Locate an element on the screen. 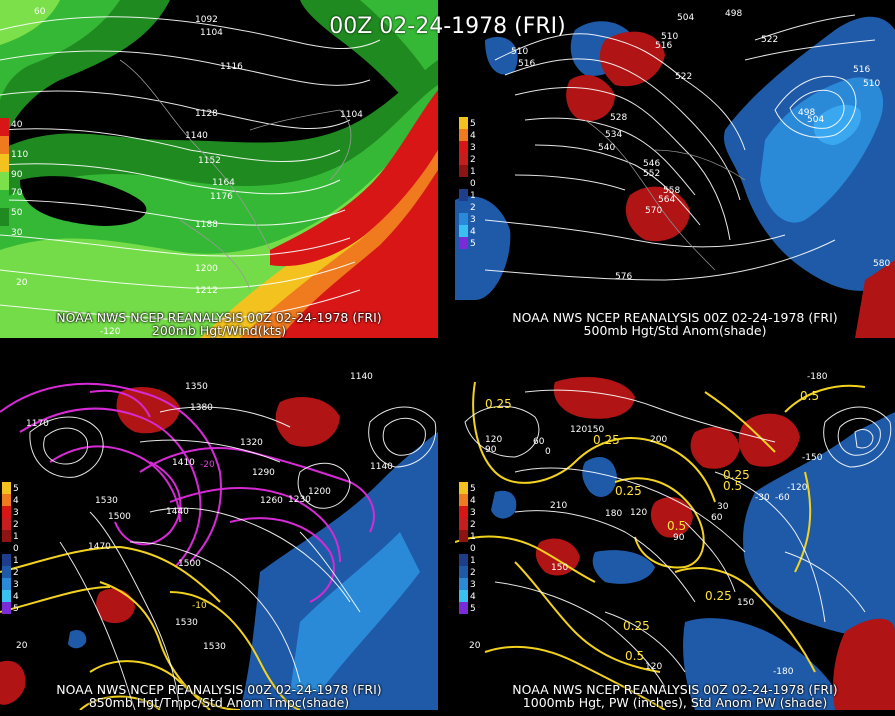 The height and width of the screenshot is (716, 895). legend-850mb is located at coordinates (6, 548).